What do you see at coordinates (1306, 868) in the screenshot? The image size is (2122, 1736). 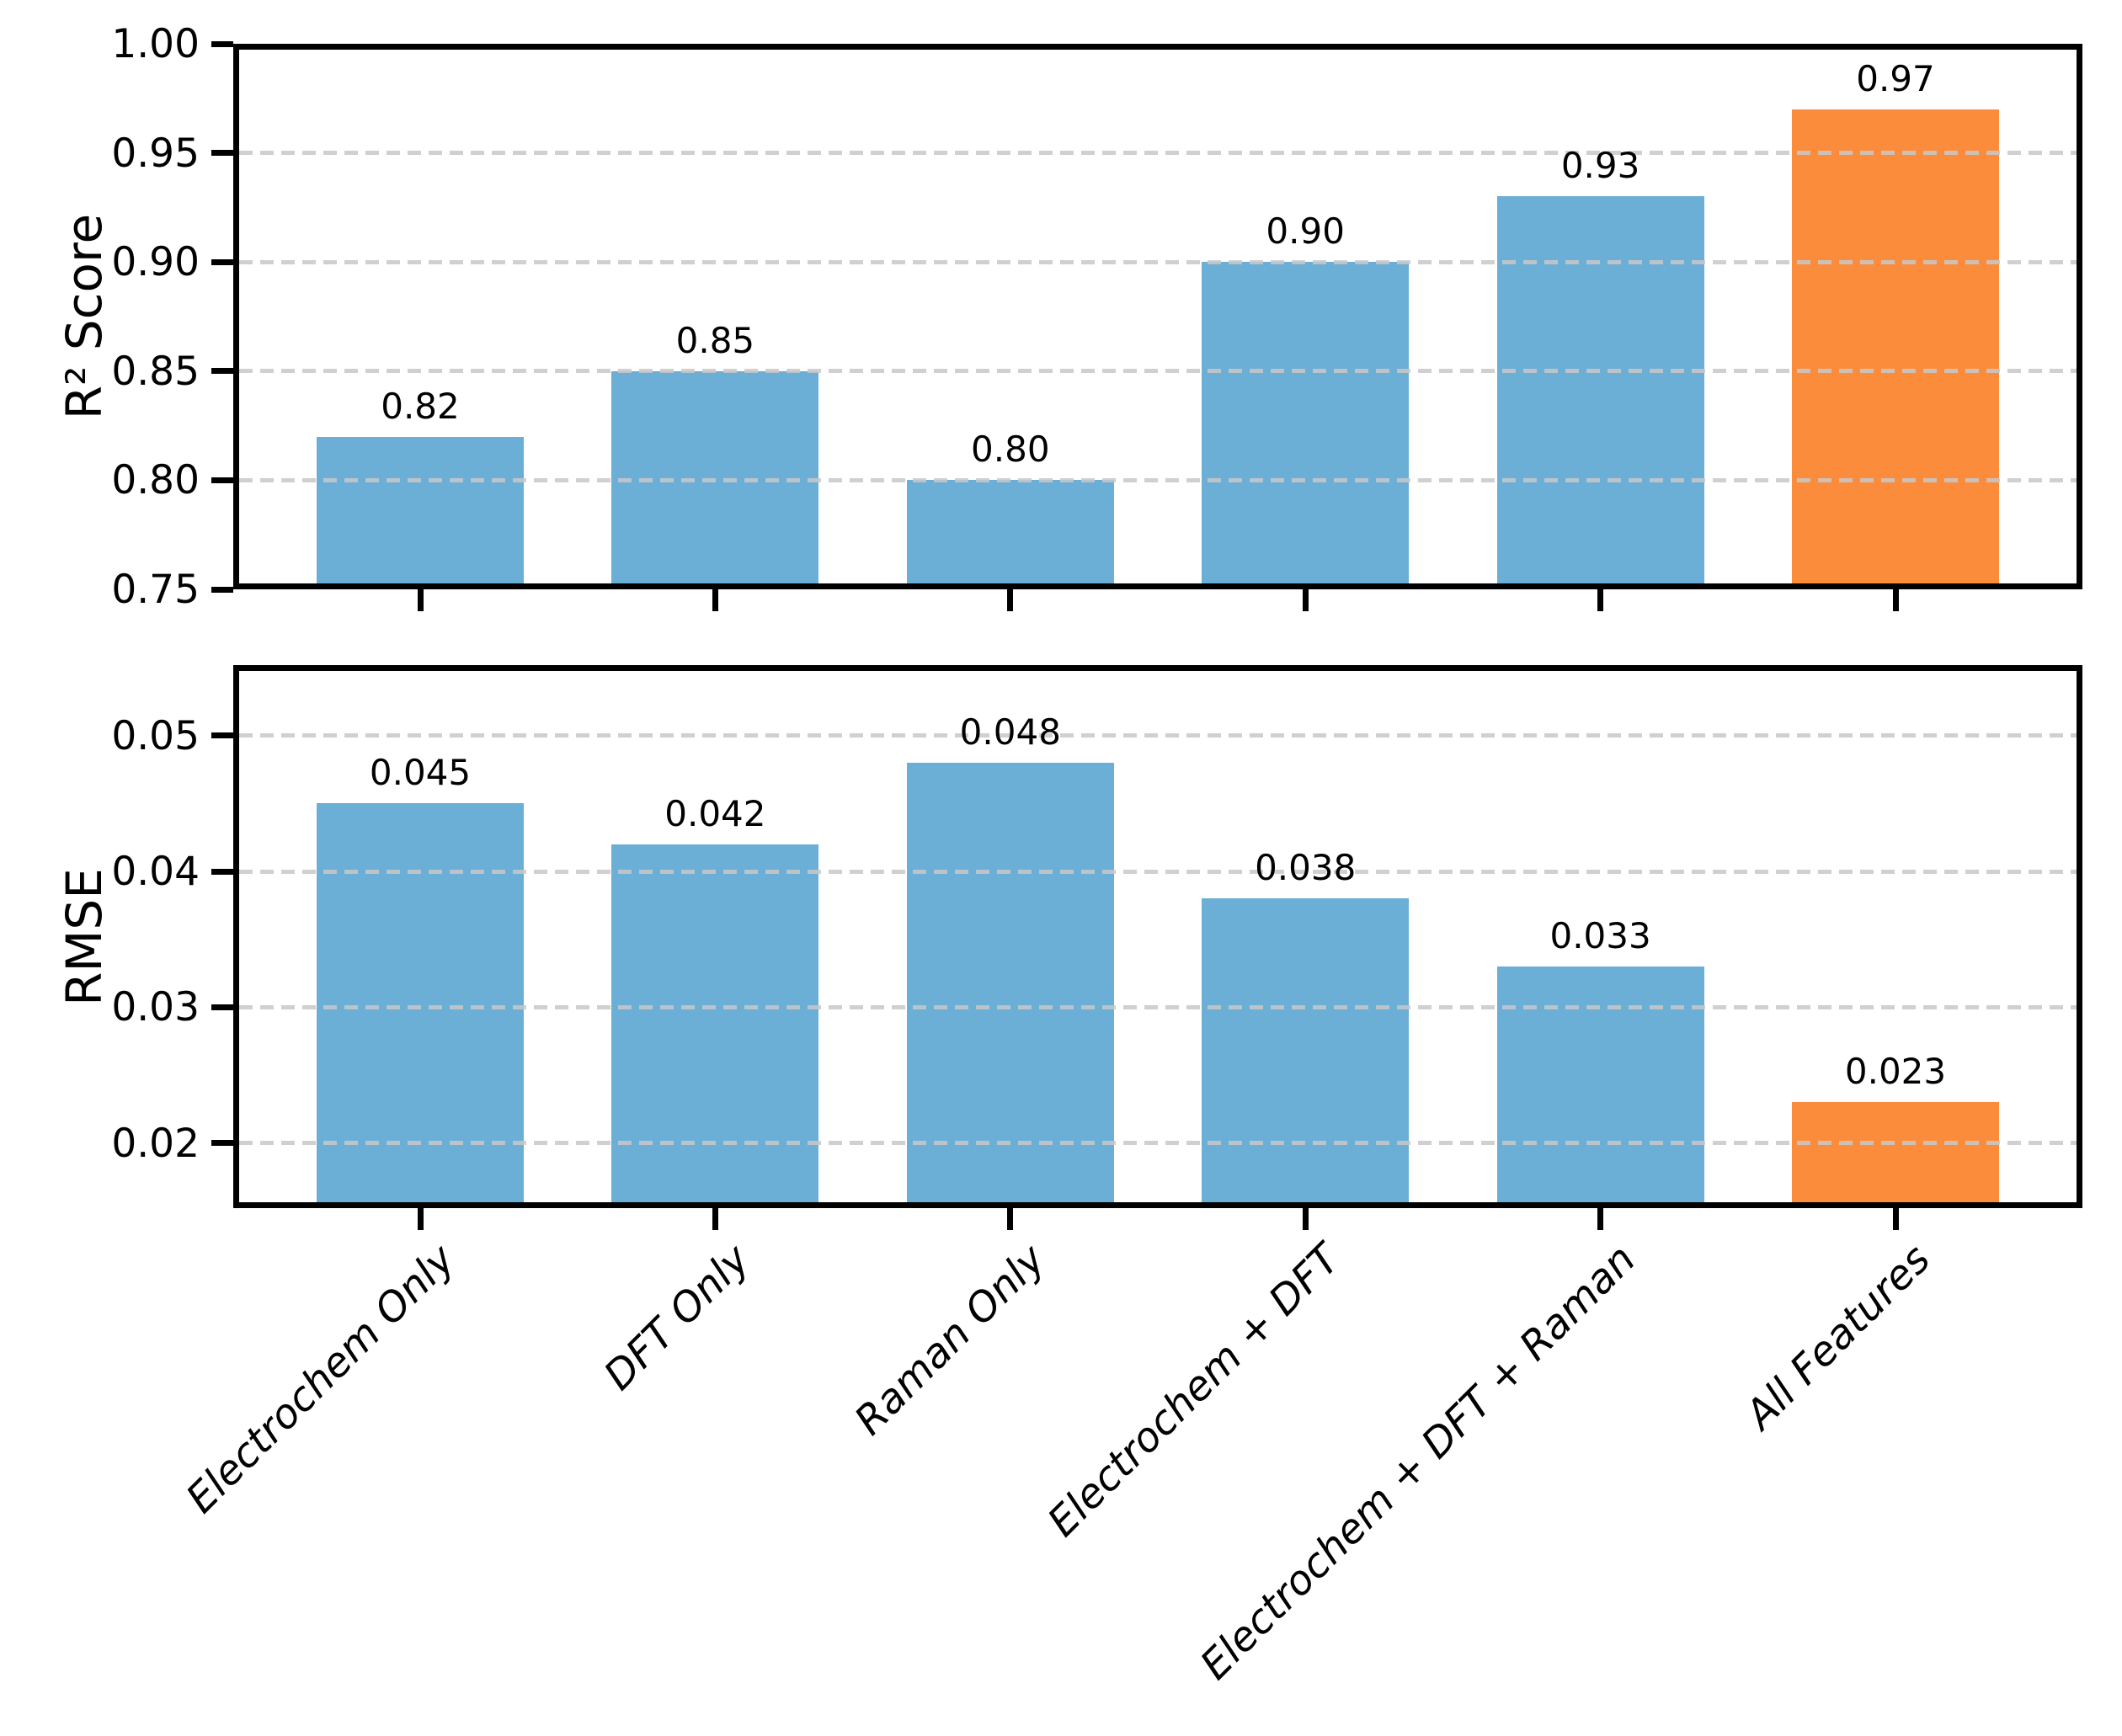 I see `rmse-value-label-electrochem-dft: 0.038` at bounding box center [1306, 868].